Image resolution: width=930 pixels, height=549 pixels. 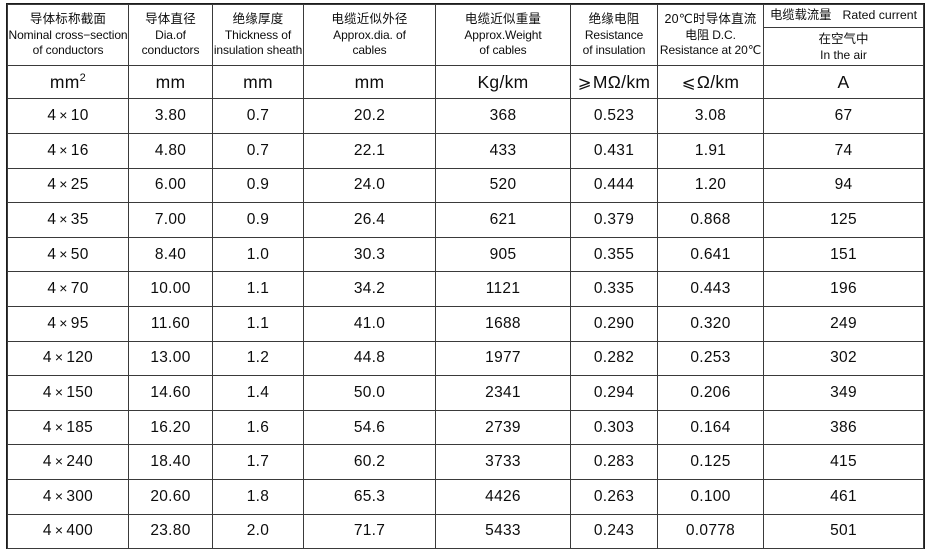 What do you see at coordinates (369, 393) in the screenshot?
I see `cell-approx-dia-of-cables: 50.0` at bounding box center [369, 393].